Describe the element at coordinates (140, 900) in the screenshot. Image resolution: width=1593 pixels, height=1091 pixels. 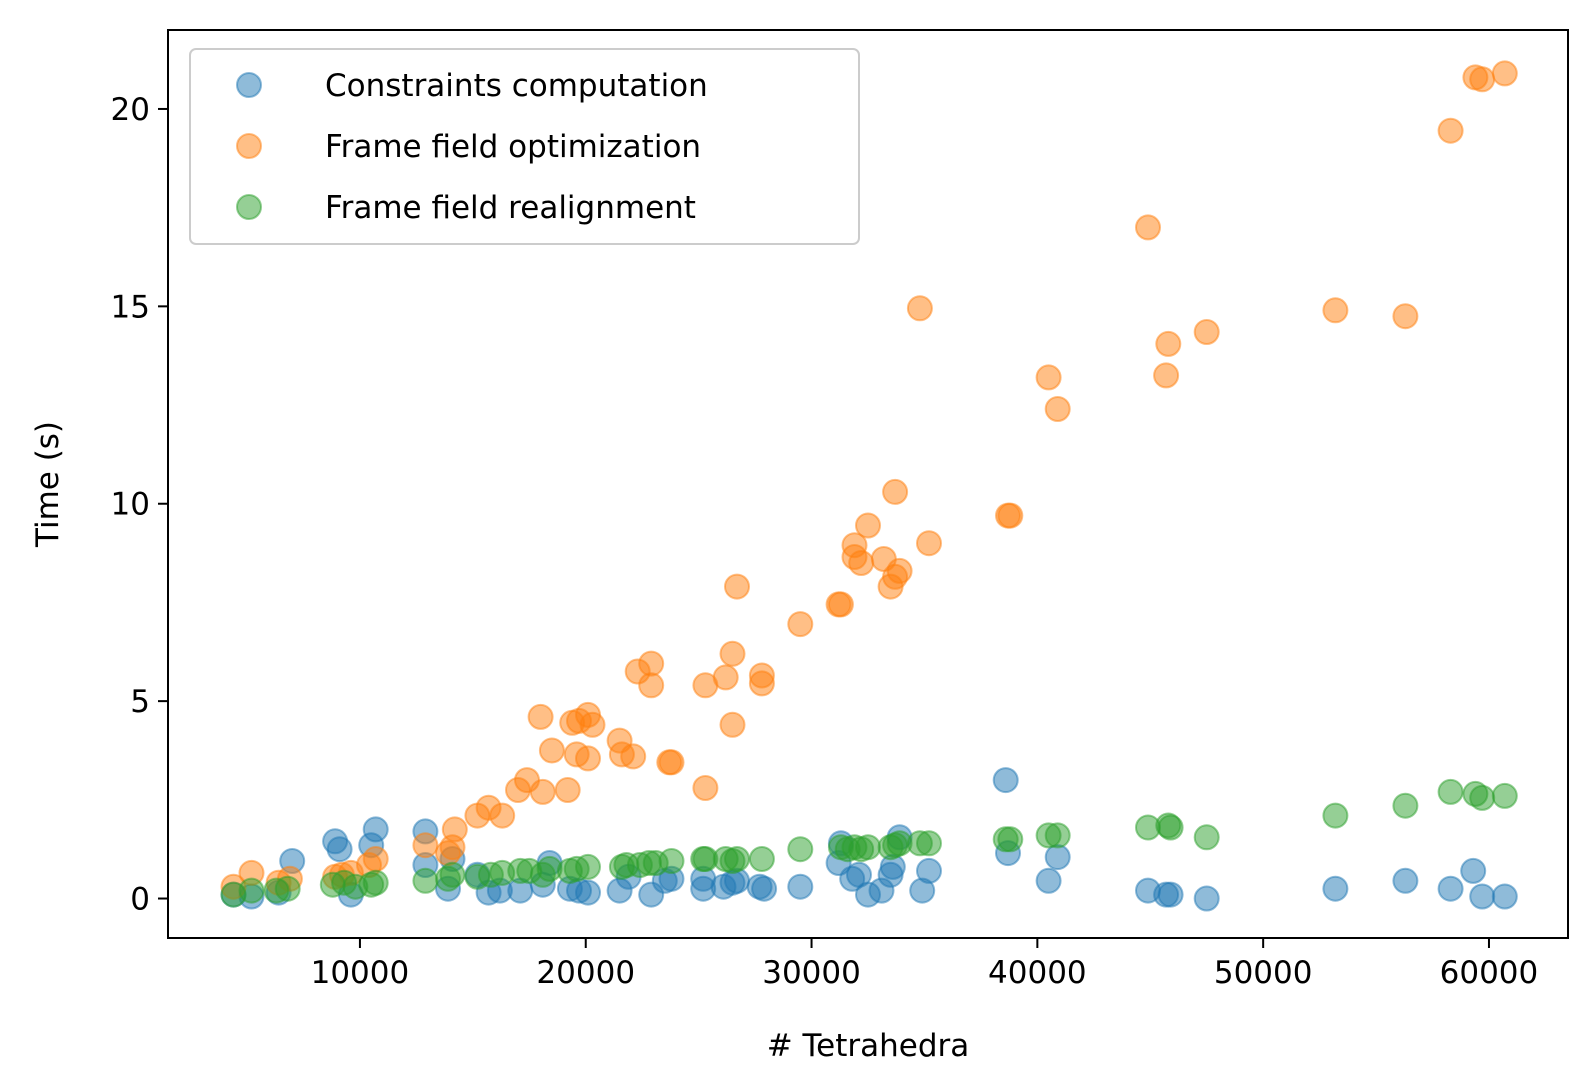
I see `y-tick-label: 0` at that location.